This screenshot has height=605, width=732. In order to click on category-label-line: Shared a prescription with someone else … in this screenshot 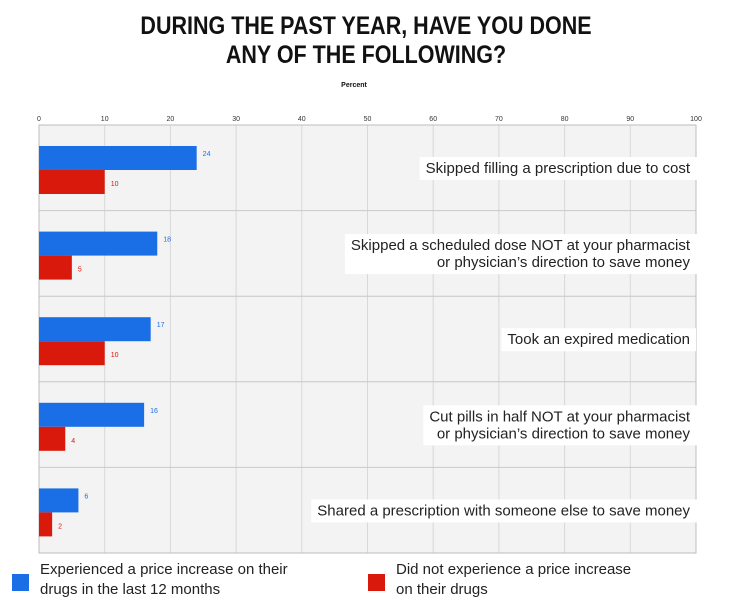, I will do `click(503, 510)`.